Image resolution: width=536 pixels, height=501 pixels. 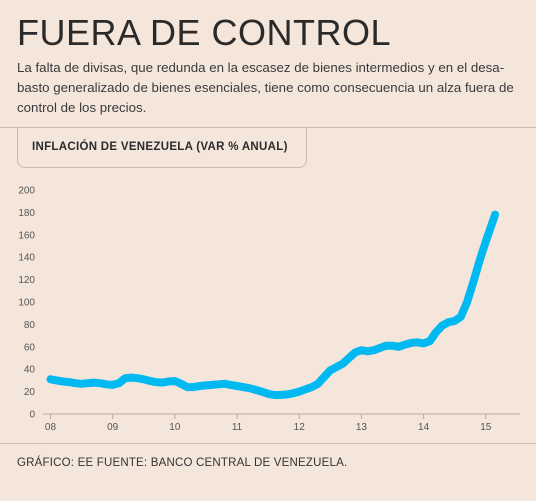 What do you see at coordinates (175, 427) in the screenshot?
I see `x-tick-label: 10` at bounding box center [175, 427].